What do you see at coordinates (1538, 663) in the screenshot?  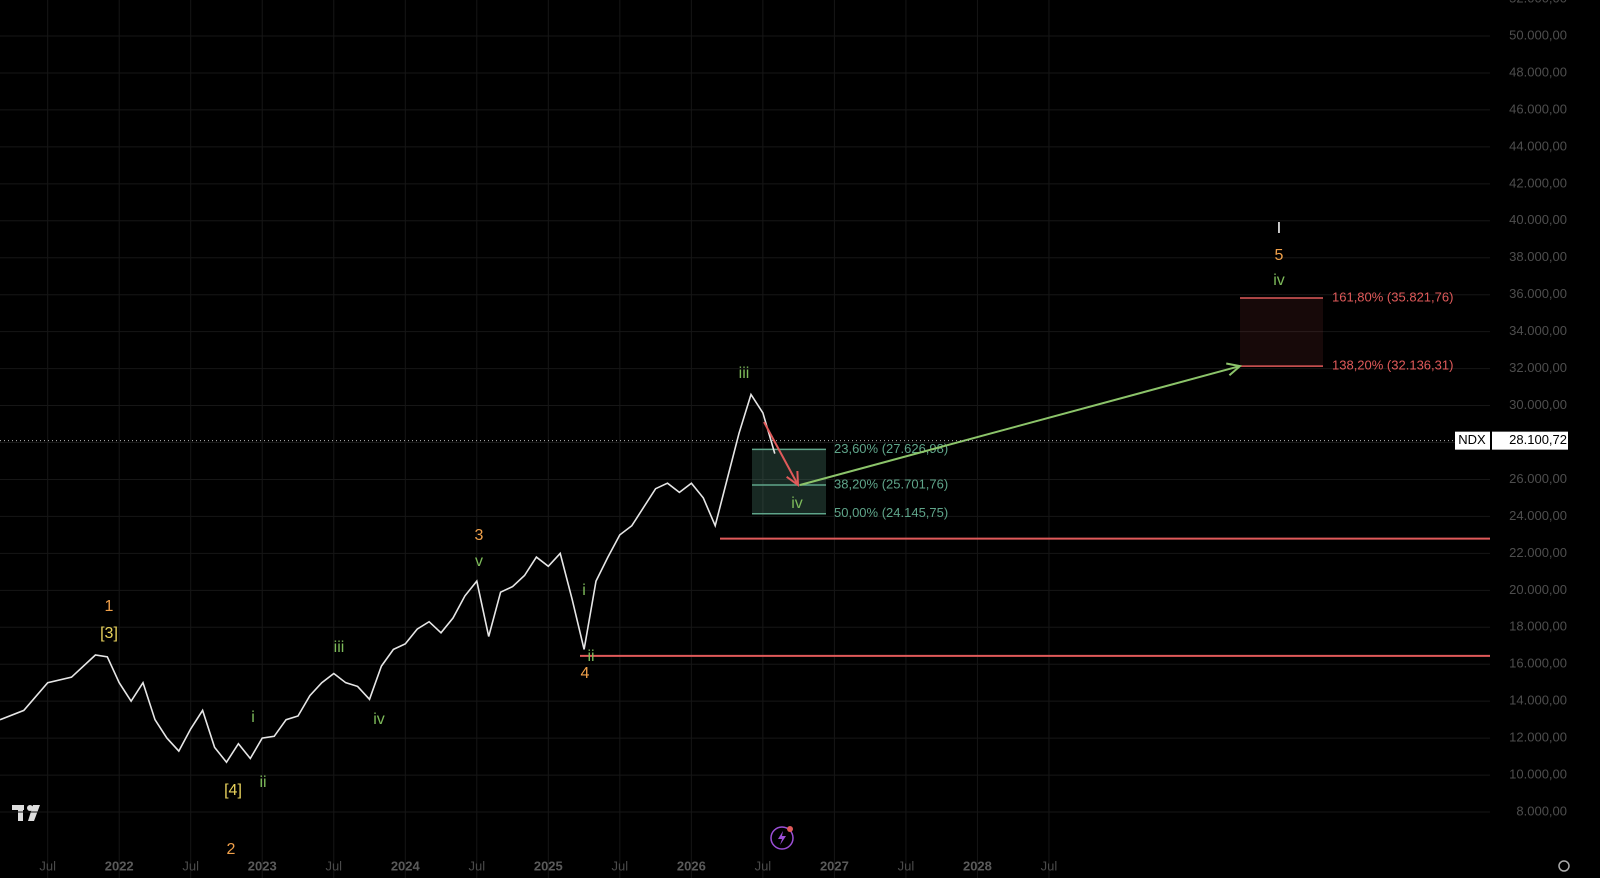 I see `y-tick-label: 16.000,00` at bounding box center [1538, 663].